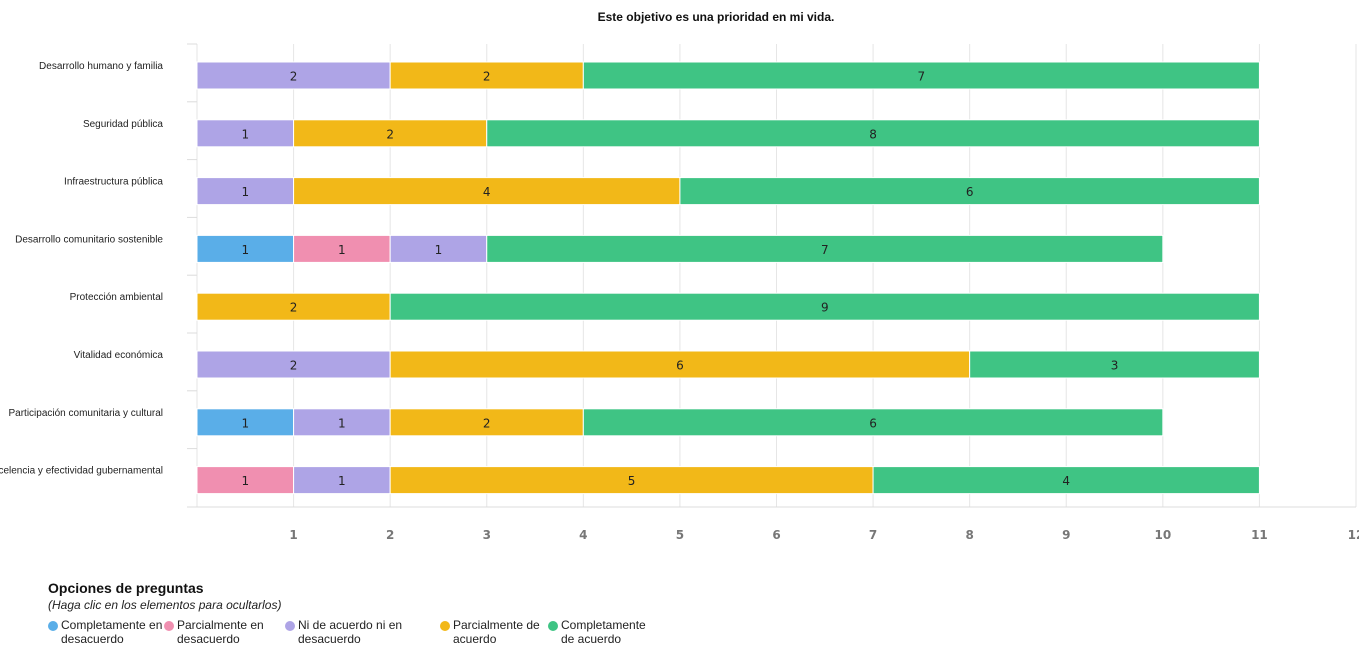  What do you see at coordinates (776, 535) in the screenshot?
I see `x-tick-label: 6` at bounding box center [776, 535].